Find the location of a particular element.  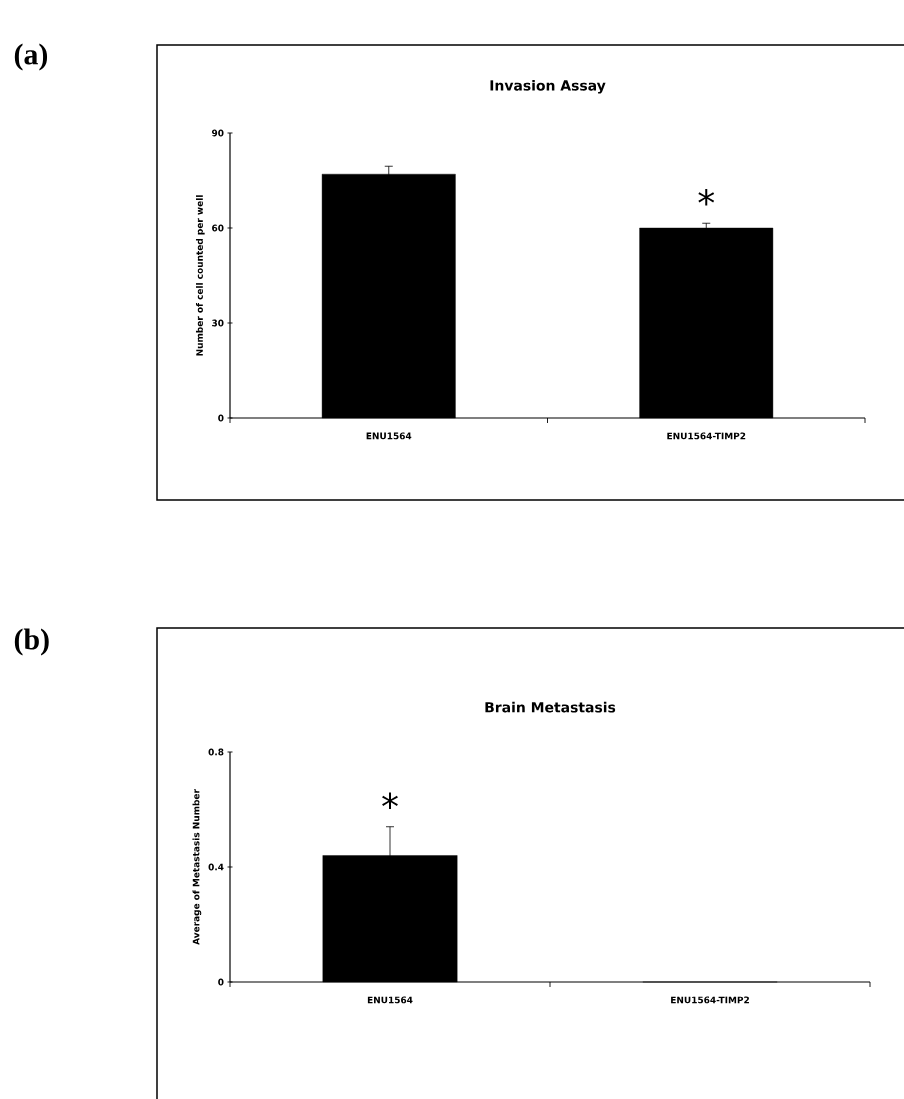

chart-title: Invasion Assay is located at coordinates (548, 86).